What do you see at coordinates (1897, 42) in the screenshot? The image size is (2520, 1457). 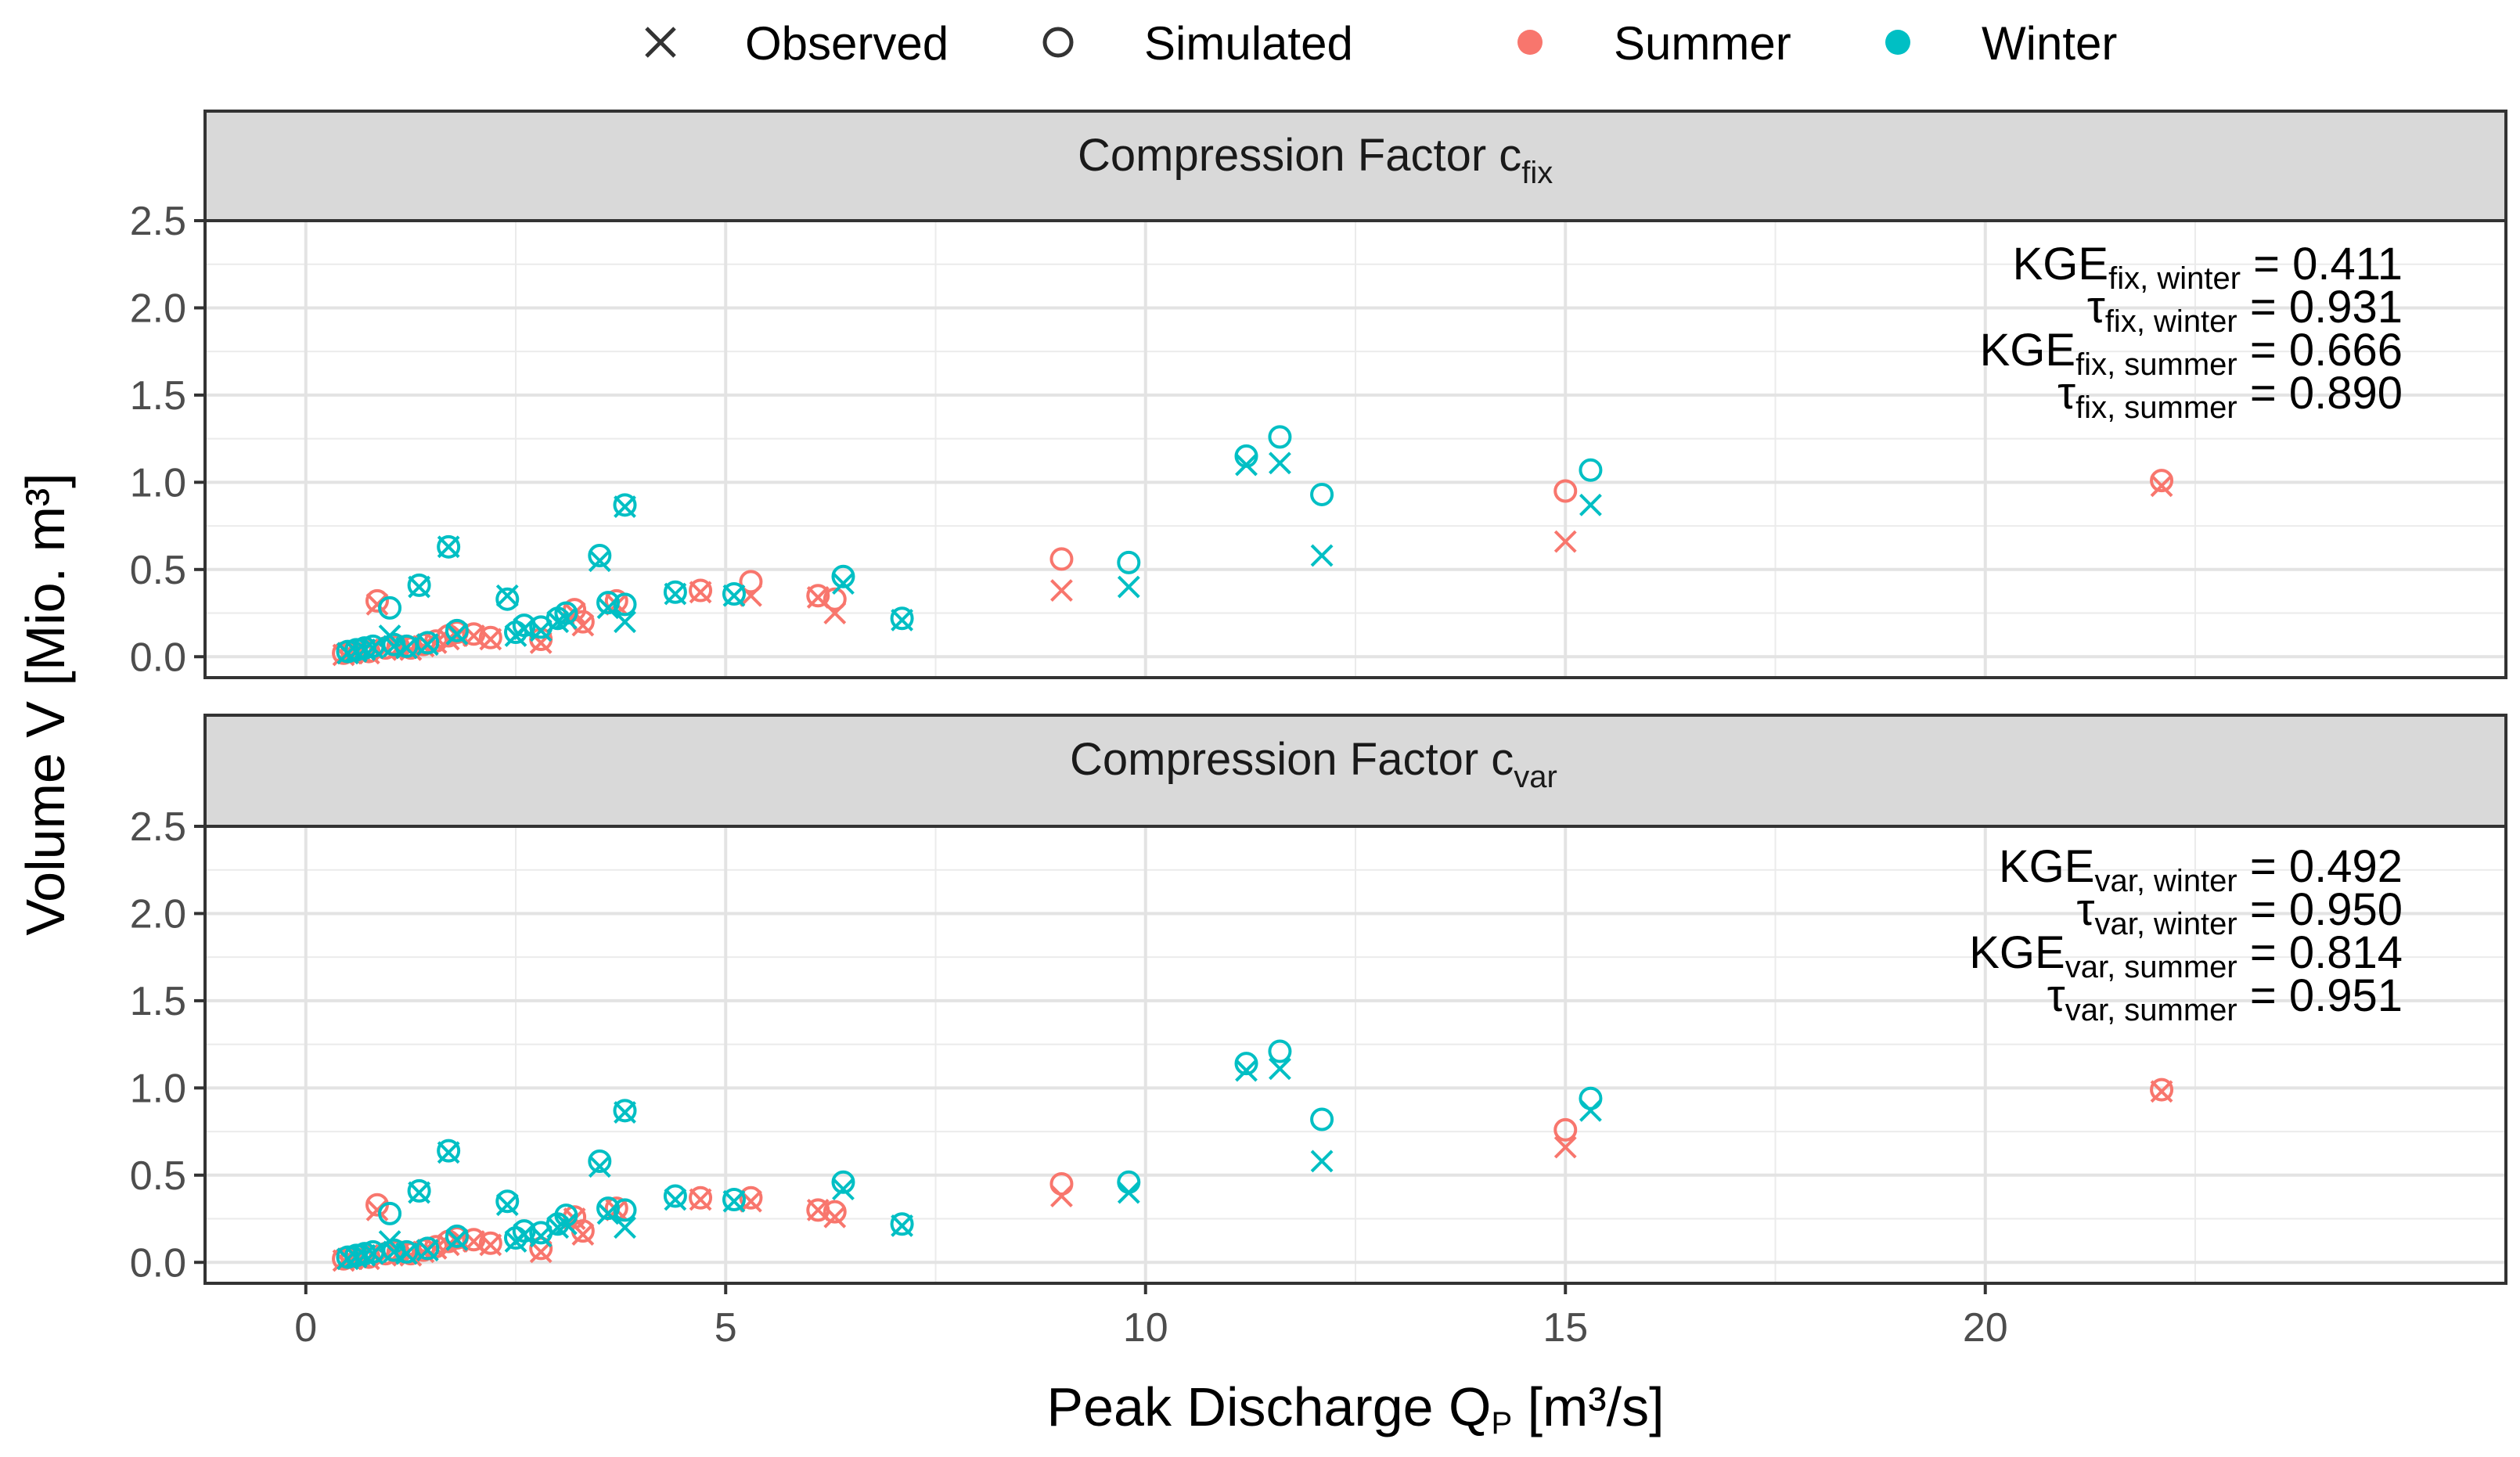 I see `legend-winter-key` at bounding box center [1897, 42].